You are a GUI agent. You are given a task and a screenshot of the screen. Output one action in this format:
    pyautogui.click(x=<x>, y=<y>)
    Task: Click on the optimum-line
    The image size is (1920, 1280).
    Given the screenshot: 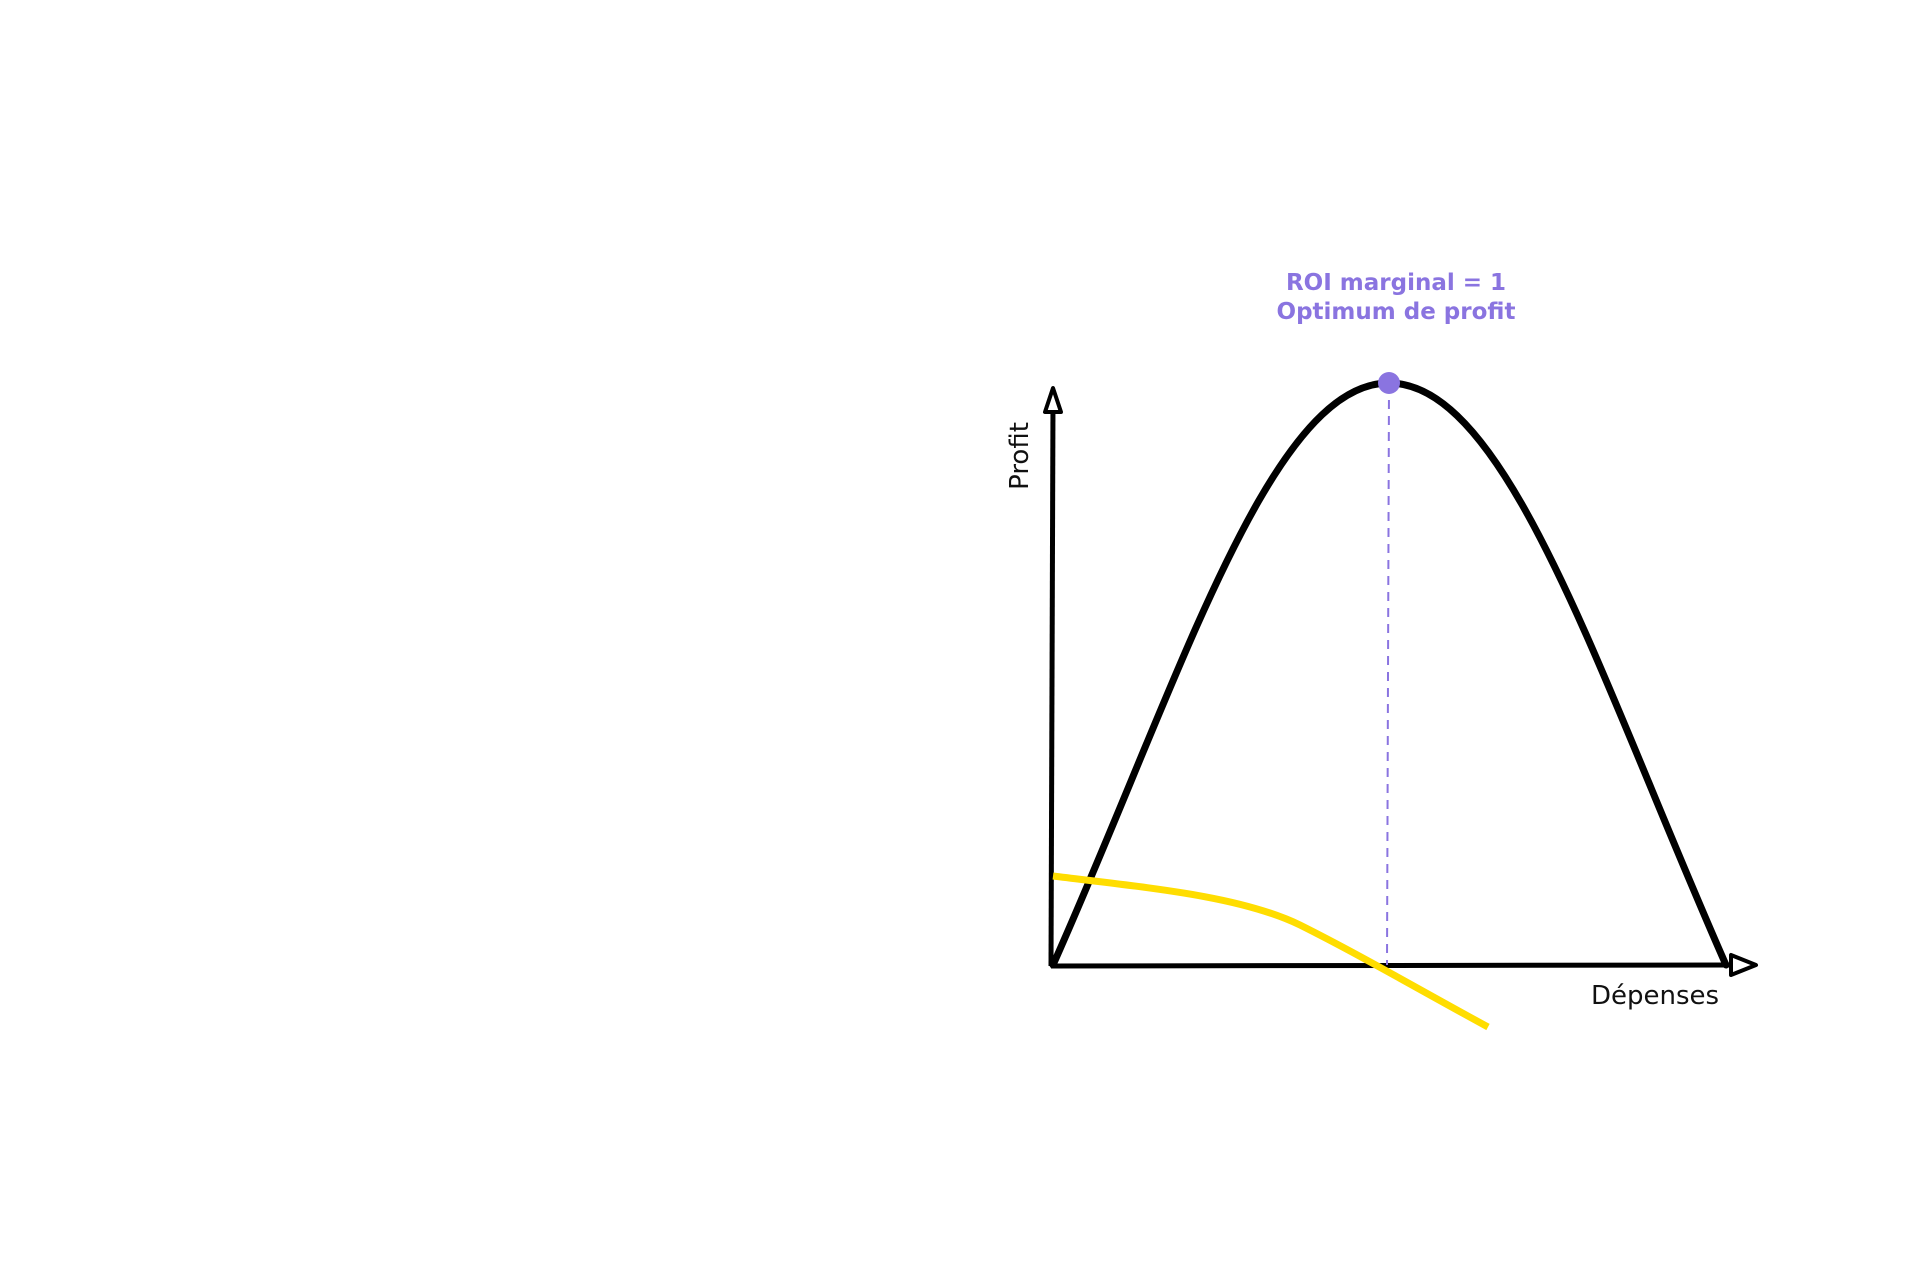 What is the action you would take?
    pyautogui.click(x=1388, y=674)
    